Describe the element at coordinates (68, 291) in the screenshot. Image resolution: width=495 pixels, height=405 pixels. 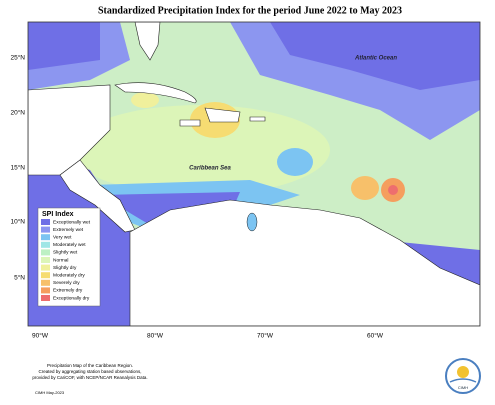
I see `legend-label: Extremely dry` at that location.